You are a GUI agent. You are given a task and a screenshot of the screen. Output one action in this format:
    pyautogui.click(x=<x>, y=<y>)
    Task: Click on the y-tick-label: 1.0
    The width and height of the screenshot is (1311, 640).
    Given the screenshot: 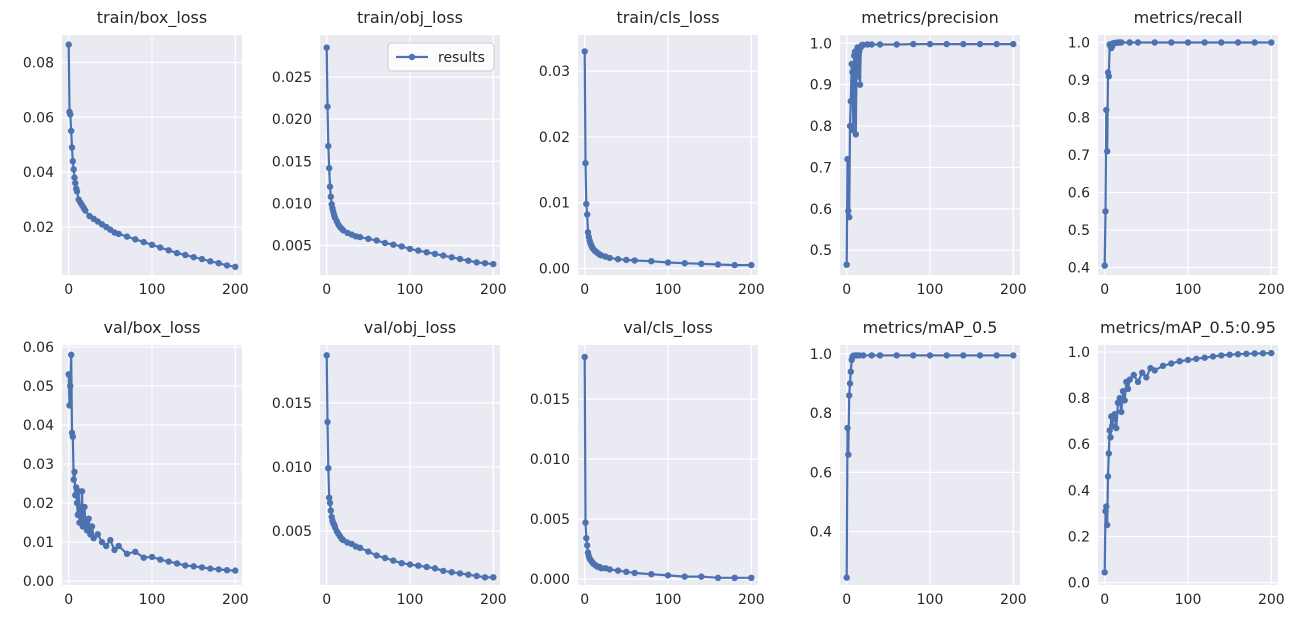 What is the action you would take?
    pyautogui.click(x=821, y=44)
    